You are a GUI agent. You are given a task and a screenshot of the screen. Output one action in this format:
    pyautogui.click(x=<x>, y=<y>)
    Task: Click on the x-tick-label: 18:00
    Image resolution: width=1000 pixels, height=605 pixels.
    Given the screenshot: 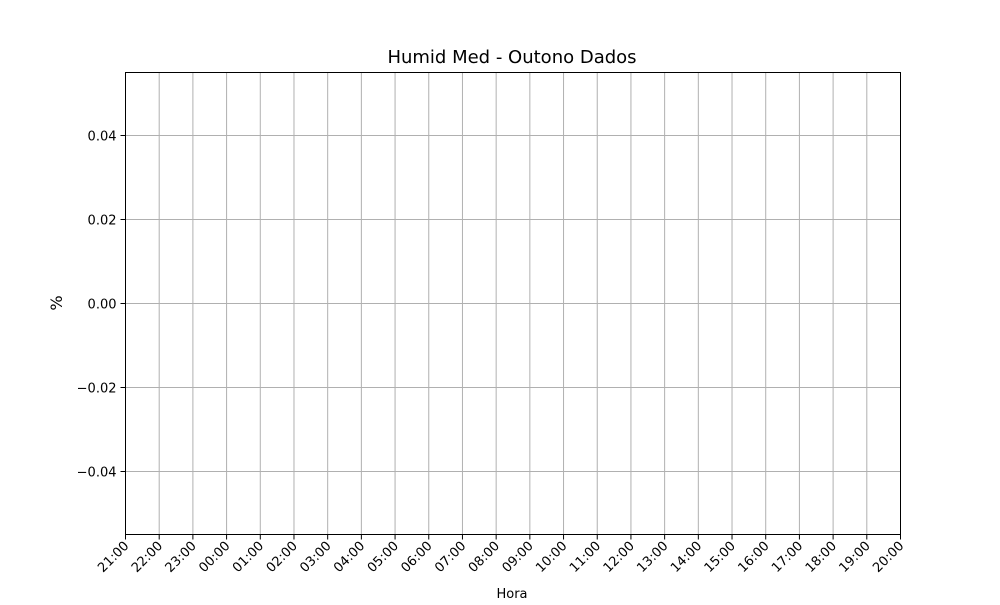 What is the action you would take?
    pyautogui.click(x=821, y=557)
    